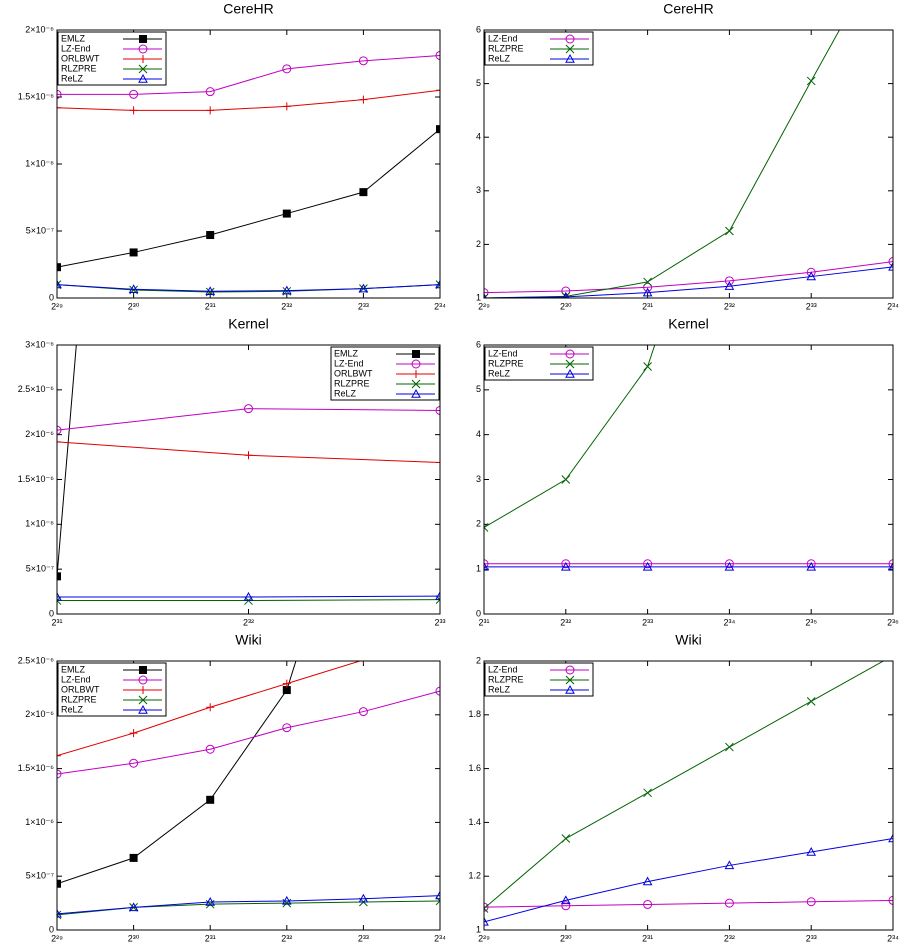 This screenshot has width=901, height=952. What do you see at coordinates (73, 669) in the screenshot?
I see `legend-label: EMLZ` at bounding box center [73, 669].